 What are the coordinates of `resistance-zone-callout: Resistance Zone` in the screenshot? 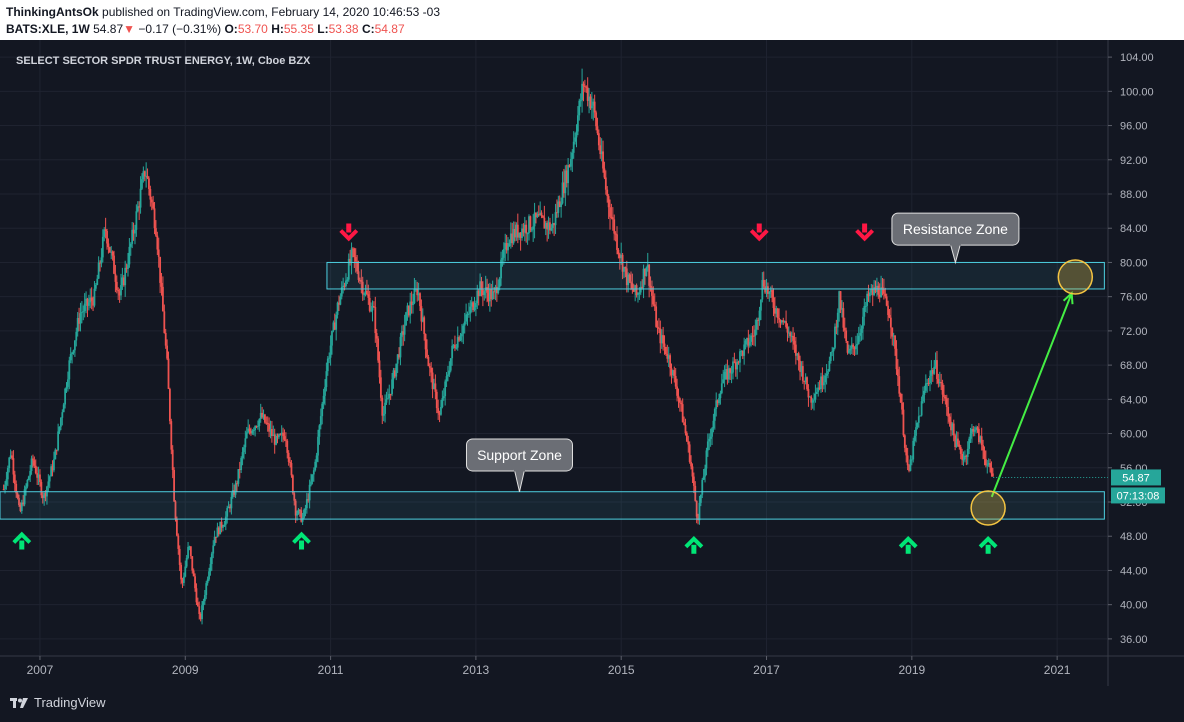 It's located at (955, 238).